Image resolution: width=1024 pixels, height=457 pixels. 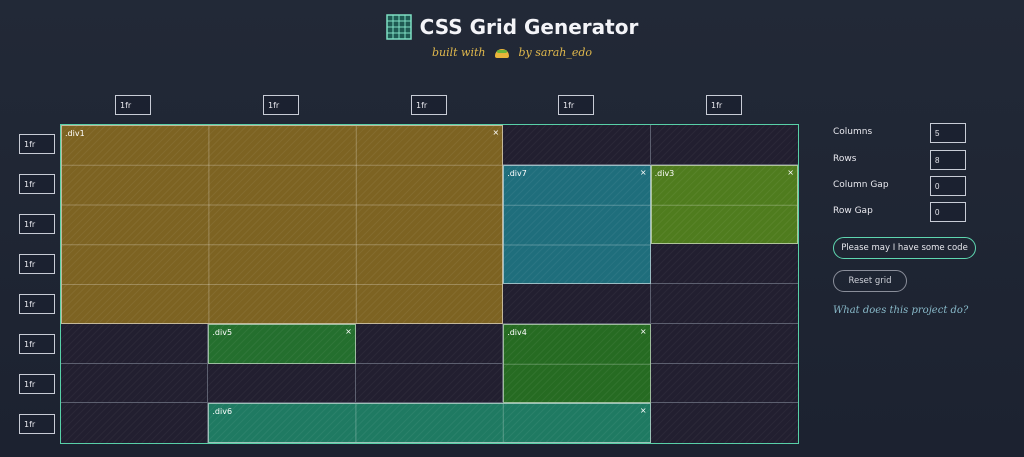 I want to click on columns-control: Columns, so click(x=903, y=133).